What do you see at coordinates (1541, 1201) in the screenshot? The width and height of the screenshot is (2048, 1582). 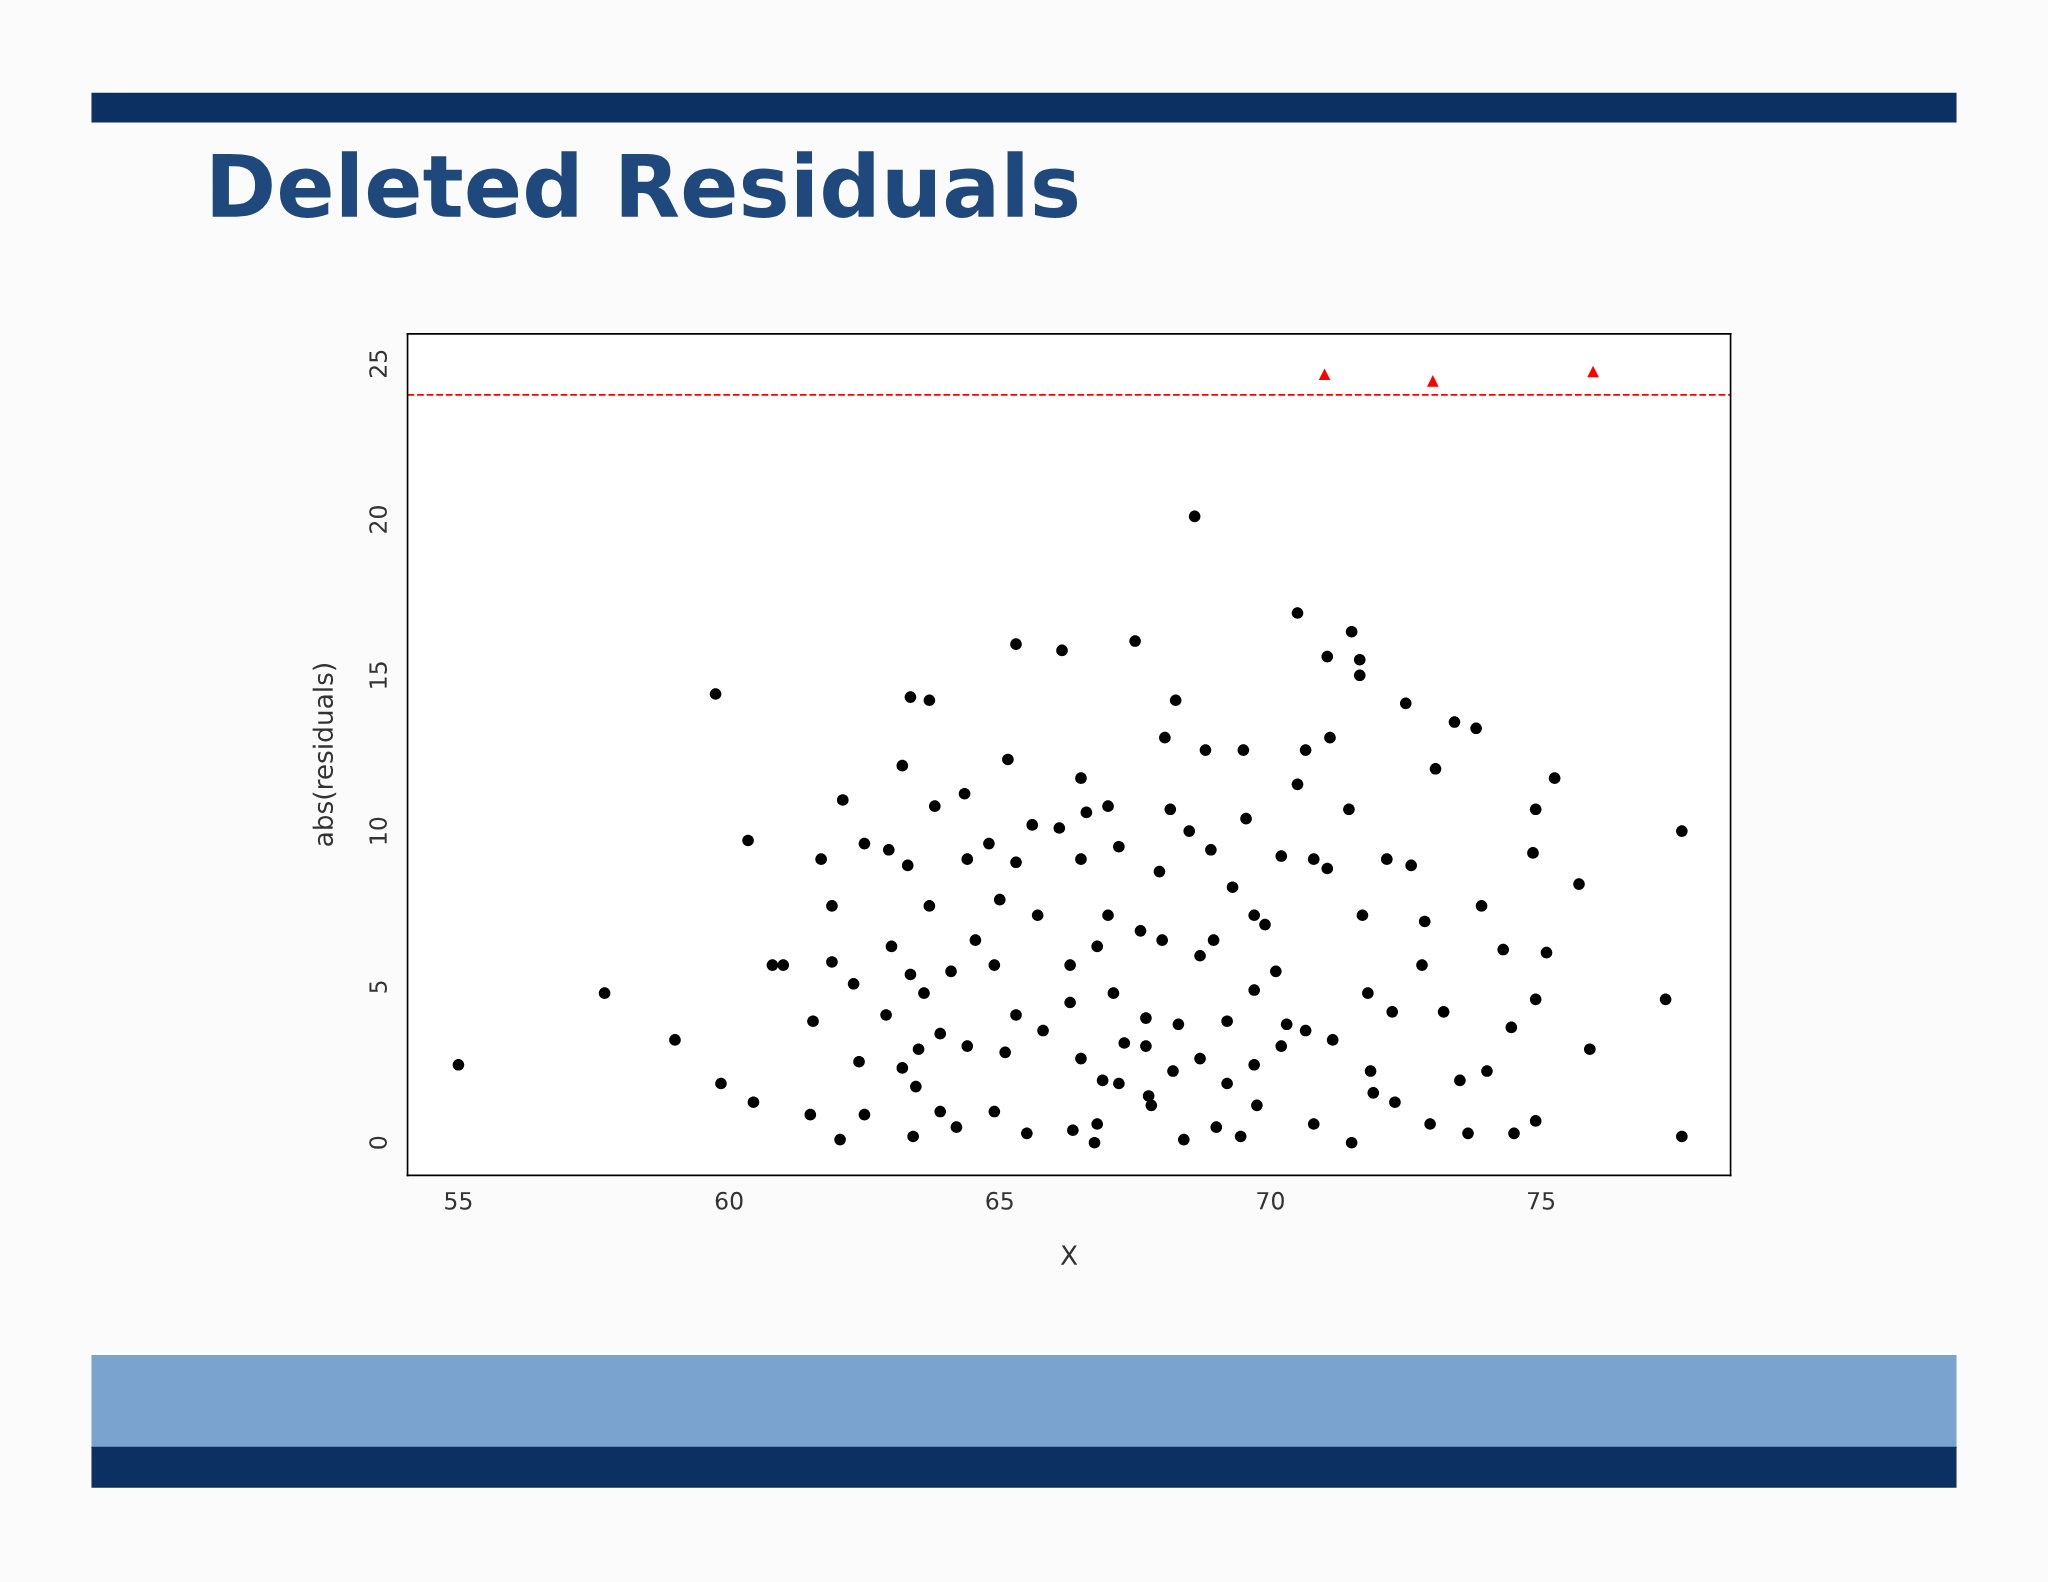 I see `x-tick-label: 75` at bounding box center [1541, 1201].